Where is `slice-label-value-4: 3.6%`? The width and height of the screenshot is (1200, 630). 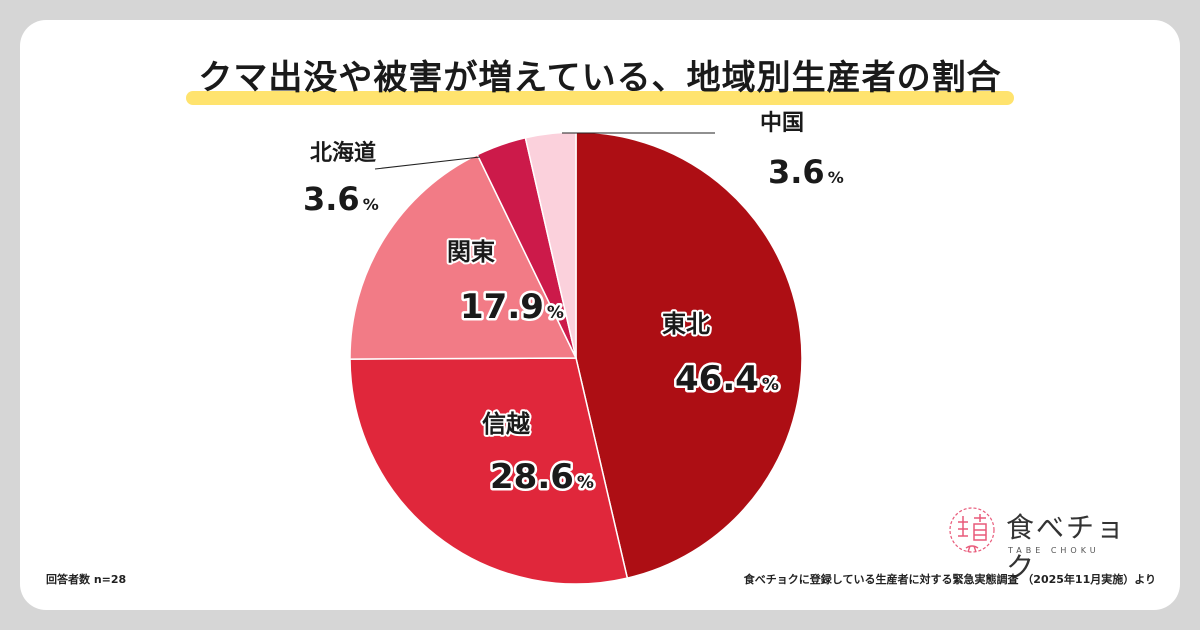 slice-label-value-4: 3.6% is located at coordinates (806, 172).